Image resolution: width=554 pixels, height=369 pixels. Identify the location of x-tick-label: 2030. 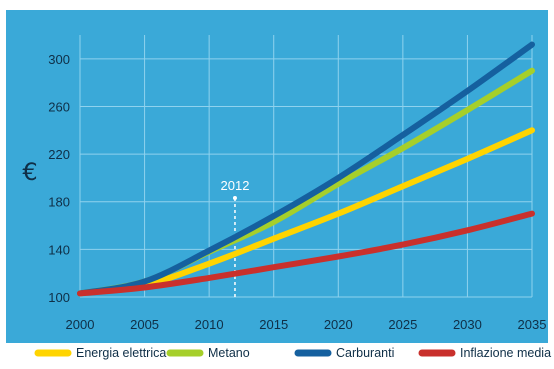
(467, 324).